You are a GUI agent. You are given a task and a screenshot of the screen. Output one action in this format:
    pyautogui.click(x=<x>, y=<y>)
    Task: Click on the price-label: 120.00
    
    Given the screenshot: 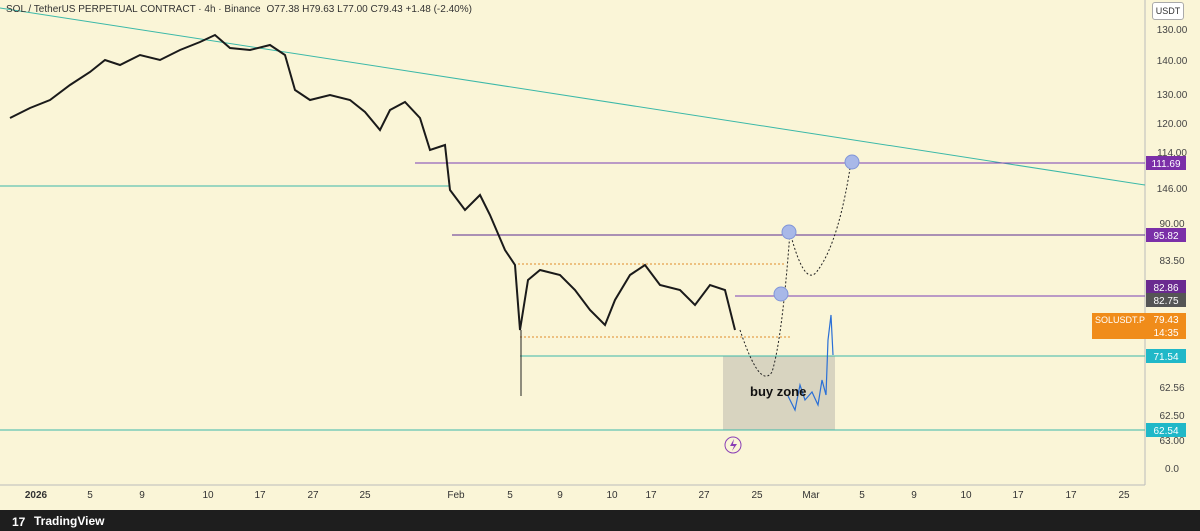 What is the action you would take?
    pyautogui.click(x=1172, y=124)
    